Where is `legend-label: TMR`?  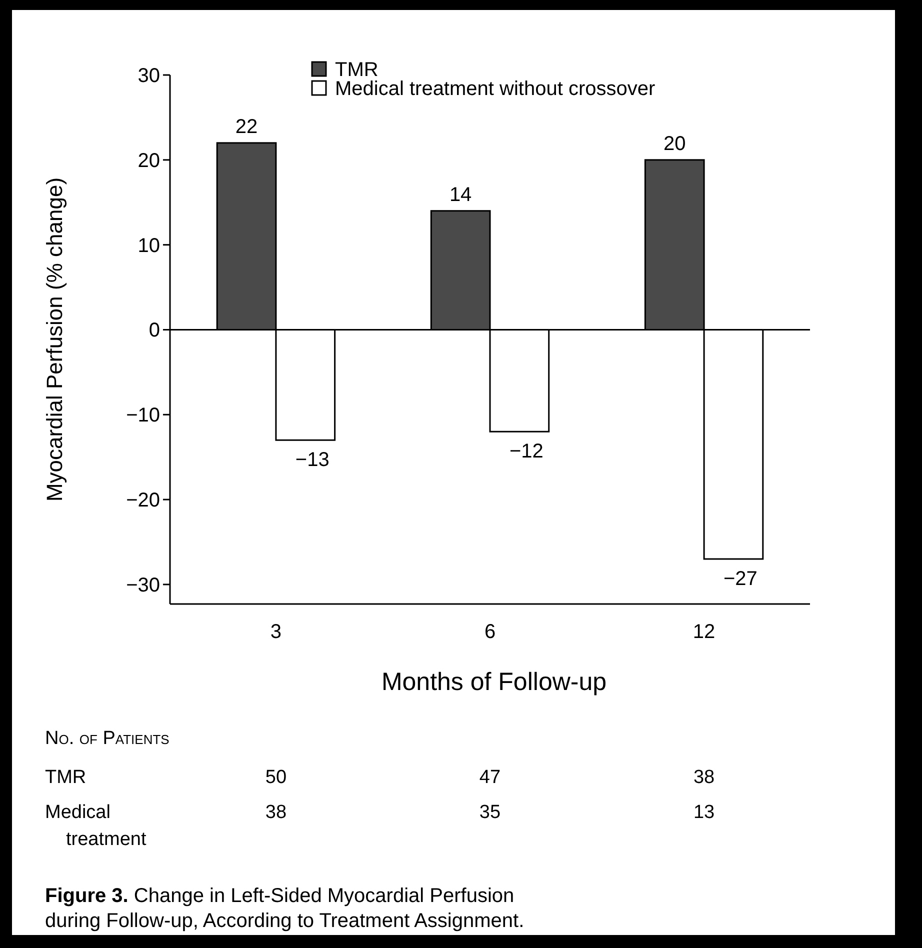 legend-label: TMR is located at coordinates (356, 70).